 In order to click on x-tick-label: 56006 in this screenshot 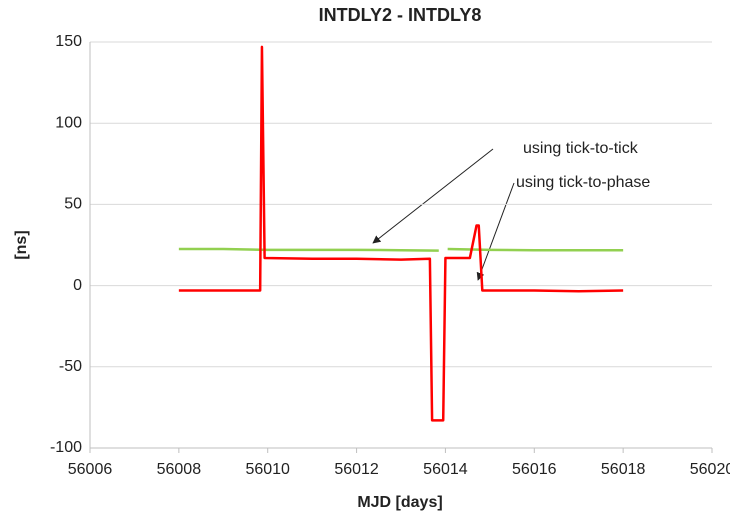, I will do `click(90, 469)`.